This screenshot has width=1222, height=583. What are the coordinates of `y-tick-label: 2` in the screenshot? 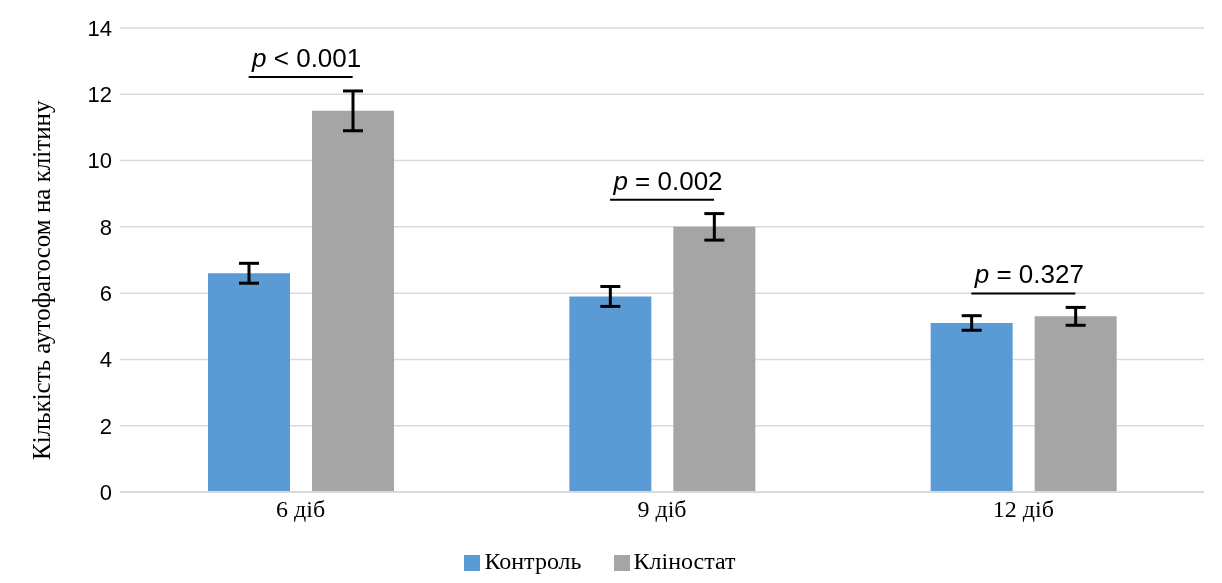 It's located at (105, 426).